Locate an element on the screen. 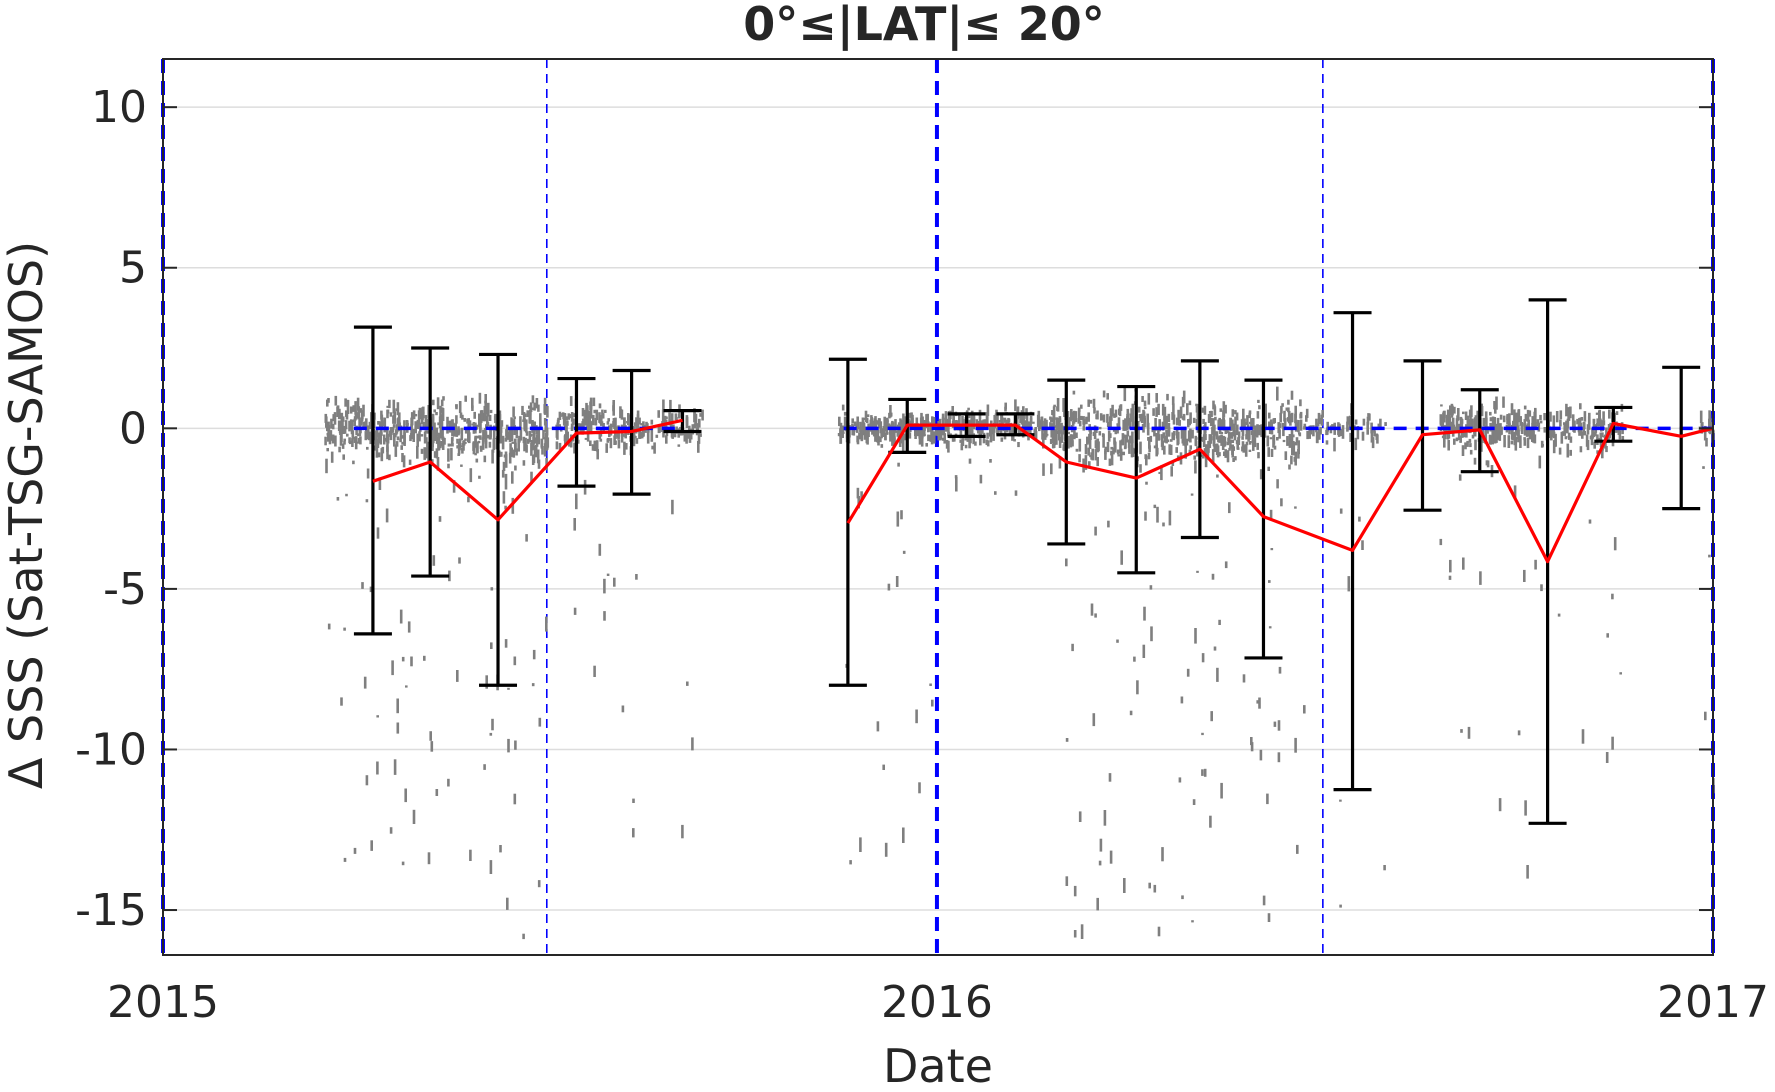  mean-line-series is located at coordinates (527, 470).